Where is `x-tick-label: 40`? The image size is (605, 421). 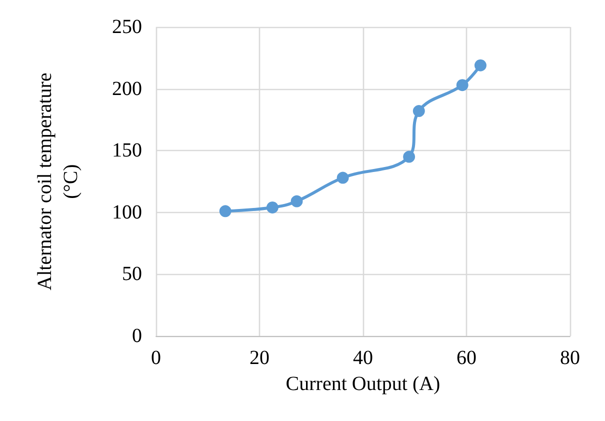 x-tick-label: 40 is located at coordinates (363, 358).